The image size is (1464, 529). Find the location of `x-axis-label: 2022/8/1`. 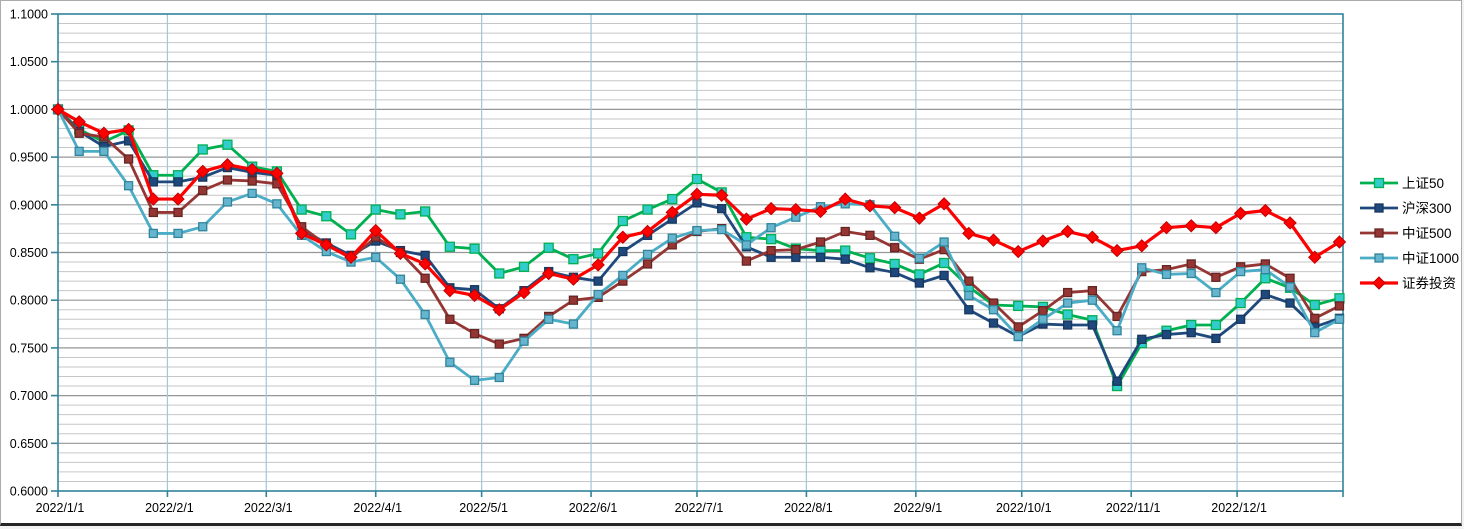

x-axis-label: 2022/8/1 is located at coordinates (808, 508).